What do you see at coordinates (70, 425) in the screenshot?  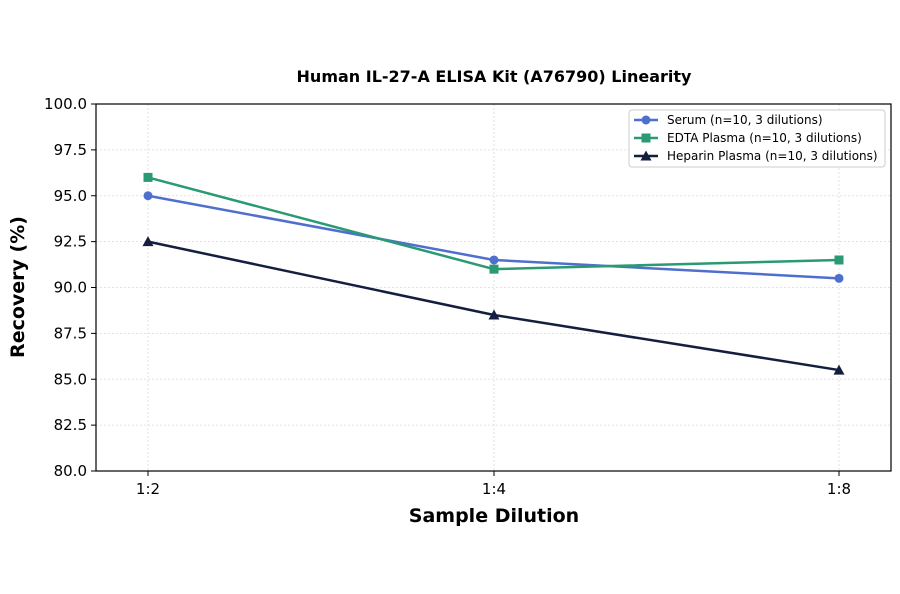 I see `y-tick-label: 82.5` at bounding box center [70, 425].